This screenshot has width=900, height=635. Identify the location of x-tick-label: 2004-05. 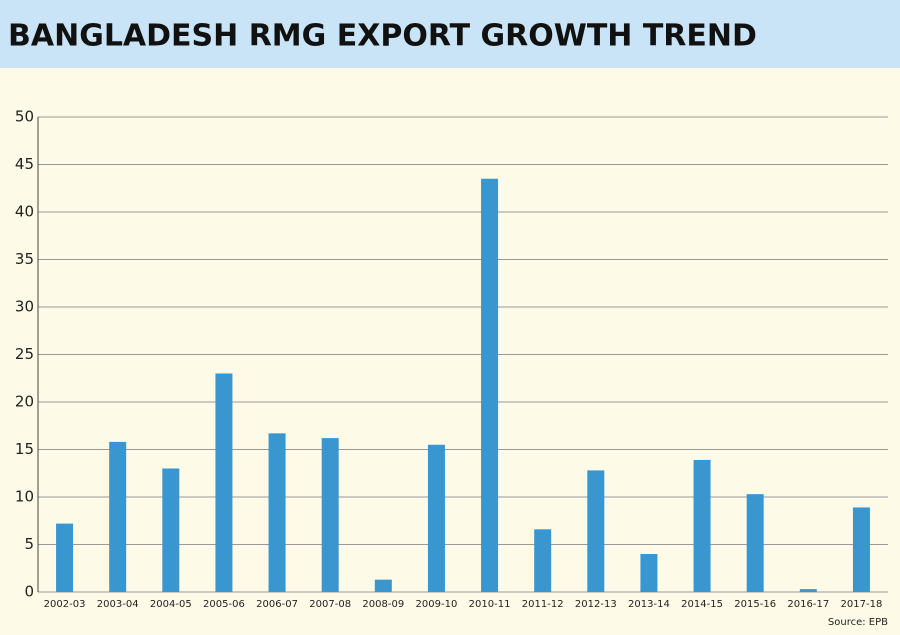
(171, 604).